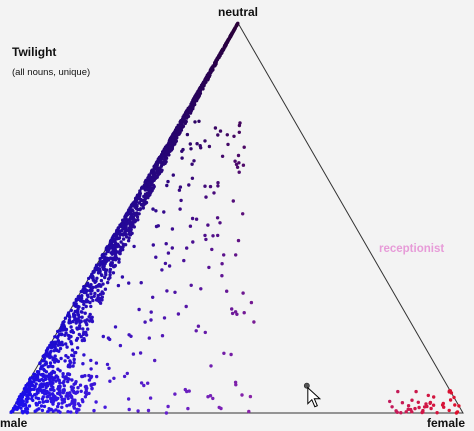  Describe the element at coordinates (306, 385) in the screenshot. I see `highlighted-point` at that location.